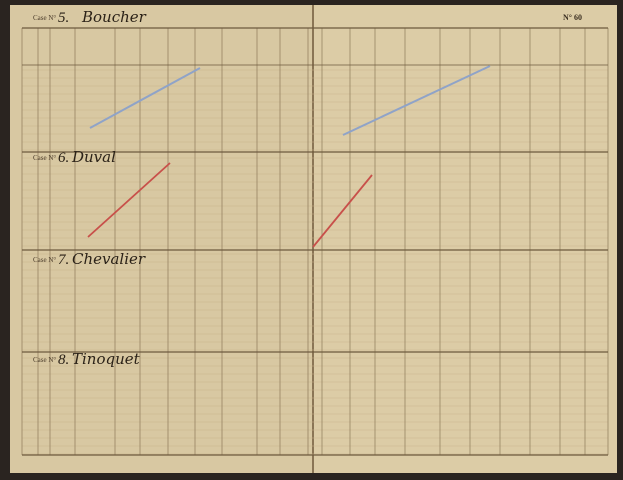  What do you see at coordinates (63, 360) in the screenshot?
I see `case-number: 8.` at bounding box center [63, 360].